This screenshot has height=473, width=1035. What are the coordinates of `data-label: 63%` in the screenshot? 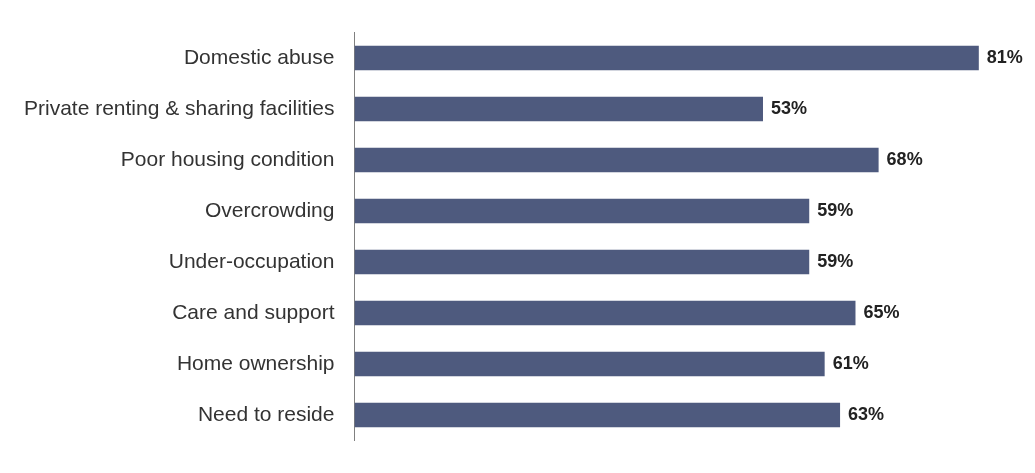 It's located at (866, 413).